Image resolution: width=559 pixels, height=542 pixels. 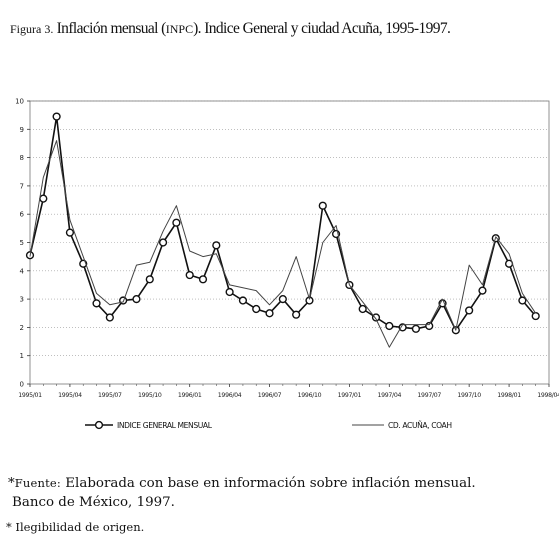 What do you see at coordinates (179, 29) in the screenshot?
I see `title-abbr: INPC` at bounding box center [179, 29].